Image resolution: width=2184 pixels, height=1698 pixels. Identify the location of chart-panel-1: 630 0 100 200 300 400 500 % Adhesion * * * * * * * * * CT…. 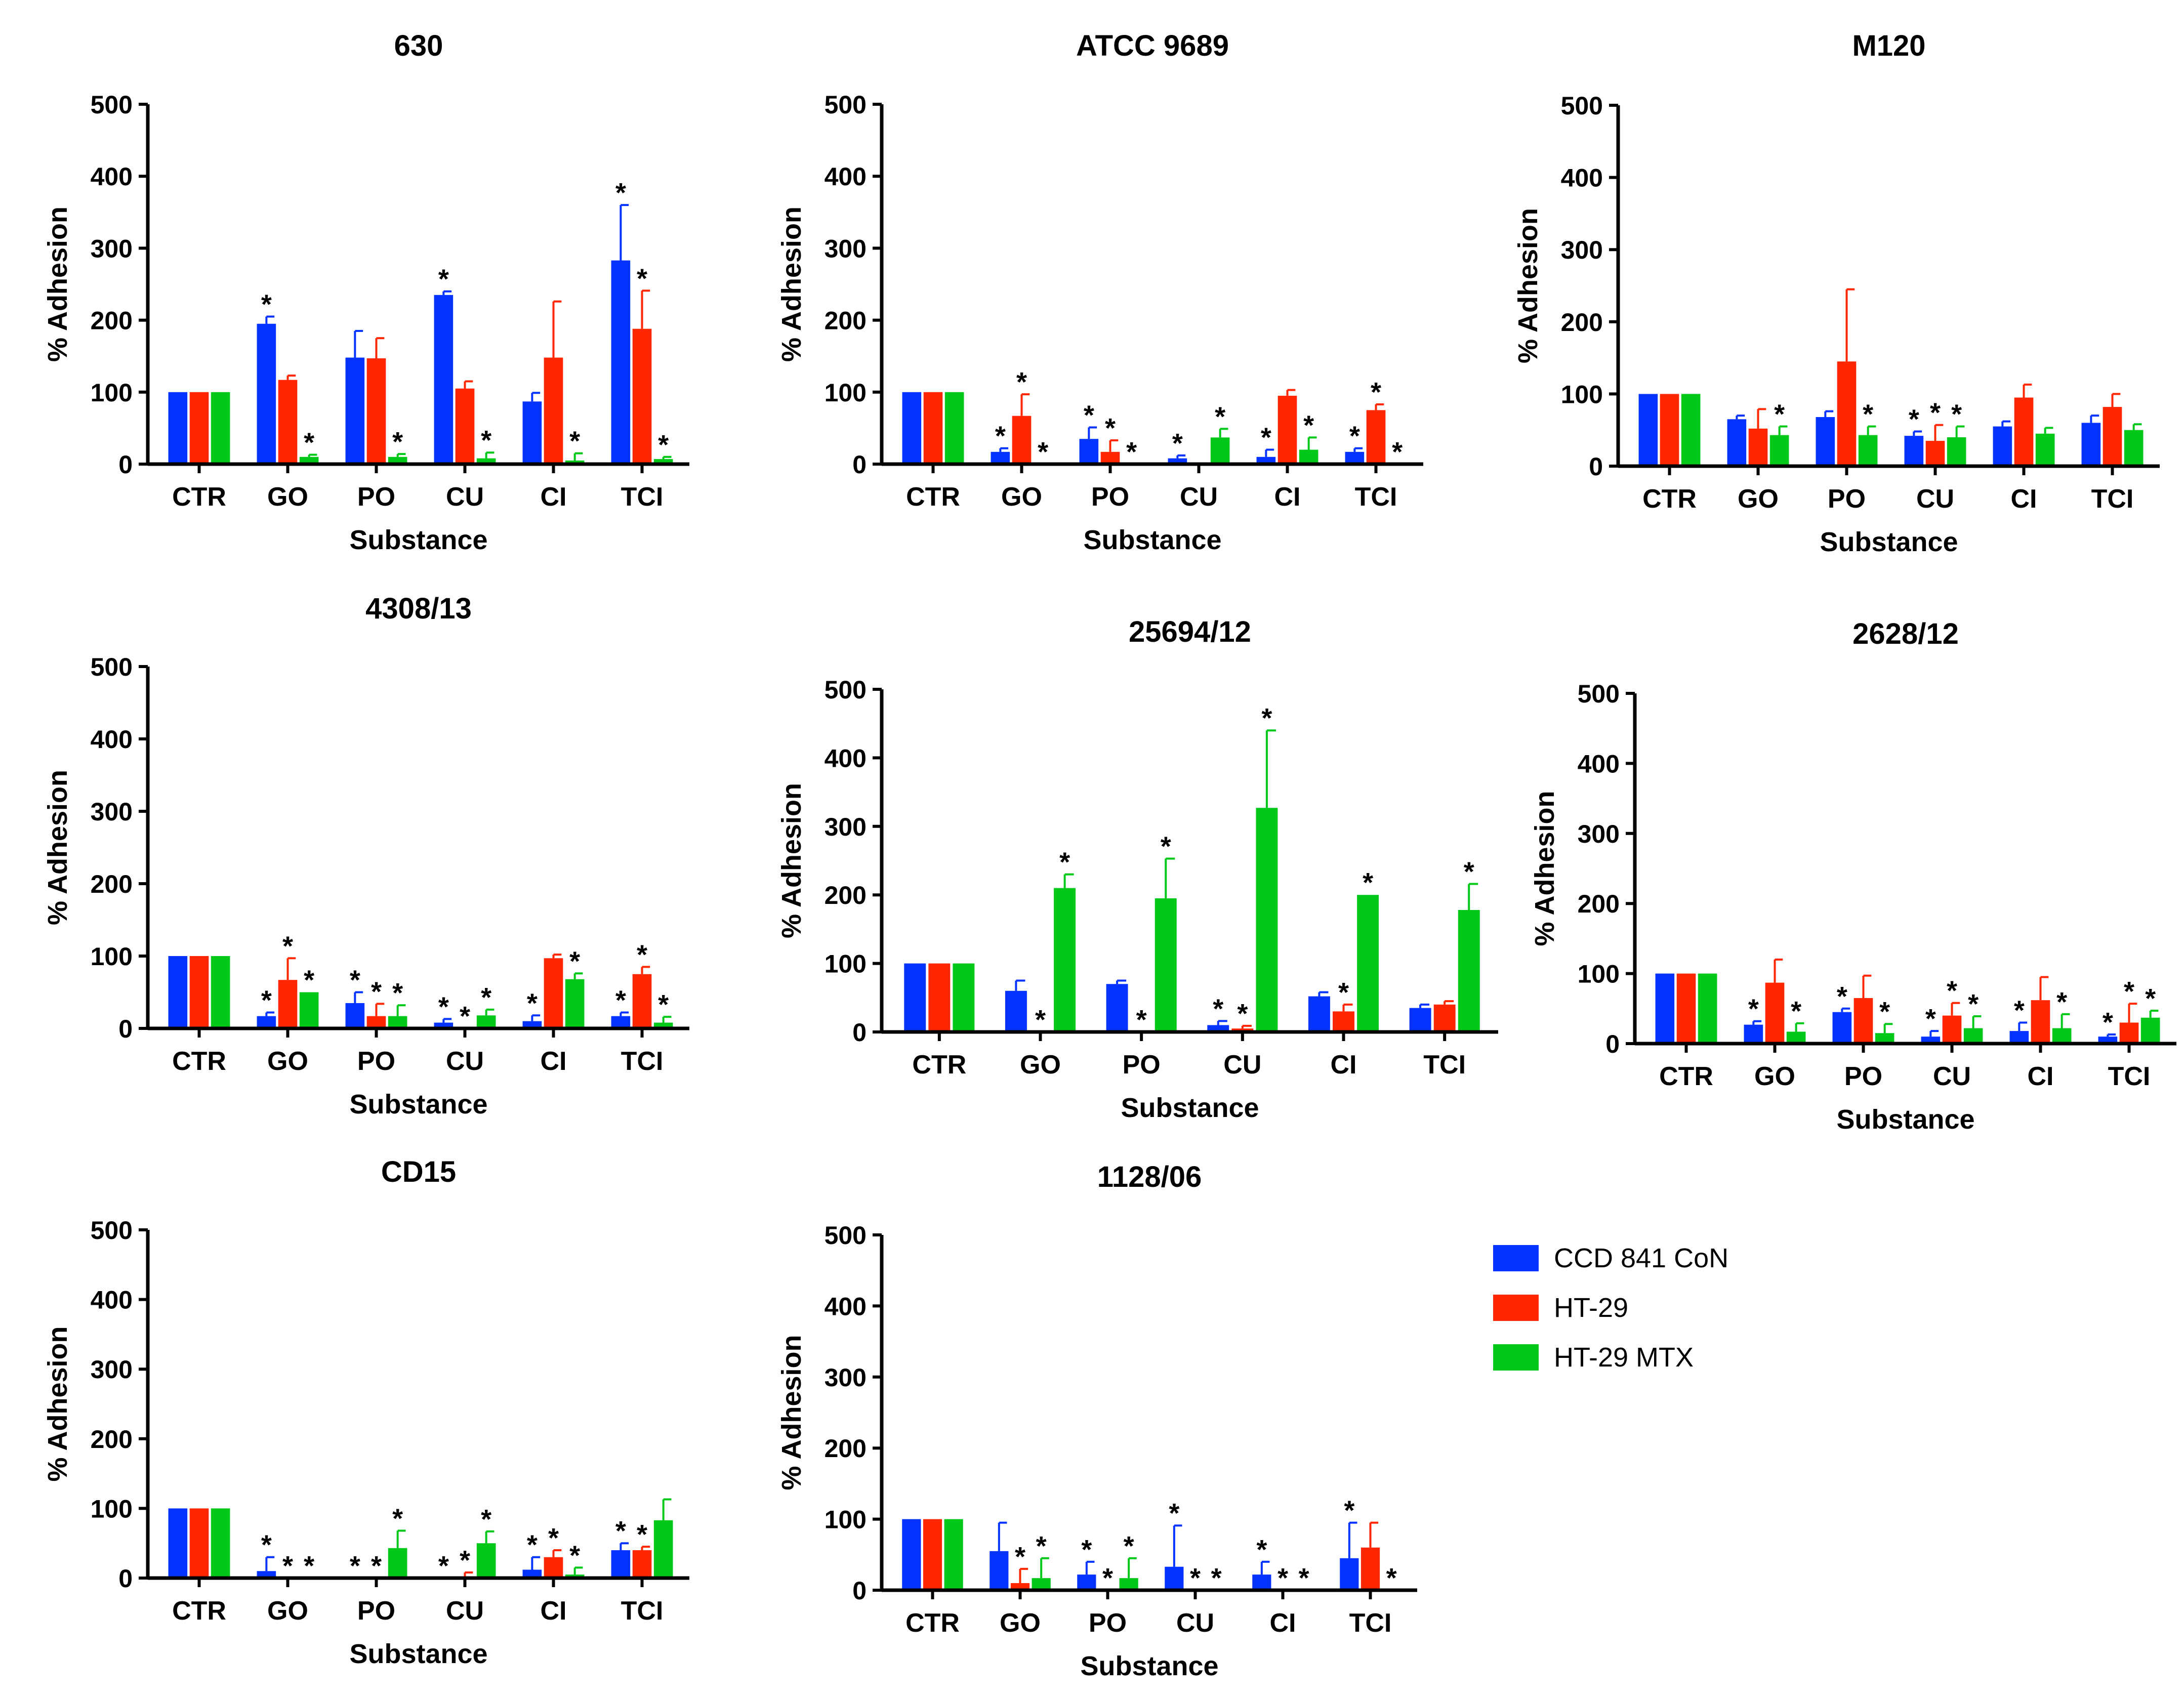
(366, 292).